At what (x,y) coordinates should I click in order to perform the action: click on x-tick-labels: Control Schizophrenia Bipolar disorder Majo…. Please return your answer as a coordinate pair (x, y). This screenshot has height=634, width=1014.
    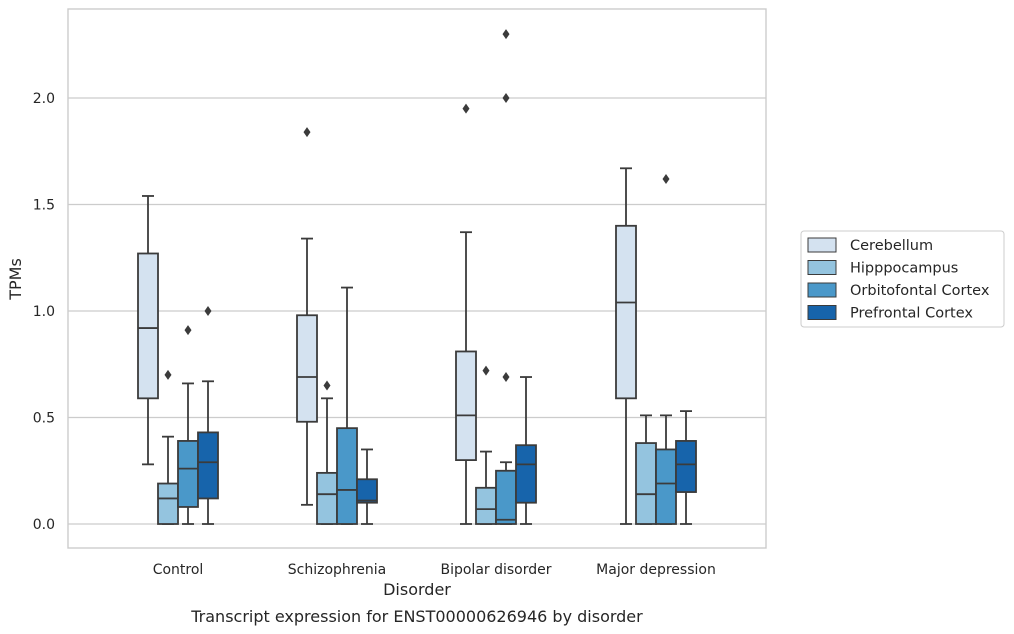
    Looking at the image, I should click on (434, 570).